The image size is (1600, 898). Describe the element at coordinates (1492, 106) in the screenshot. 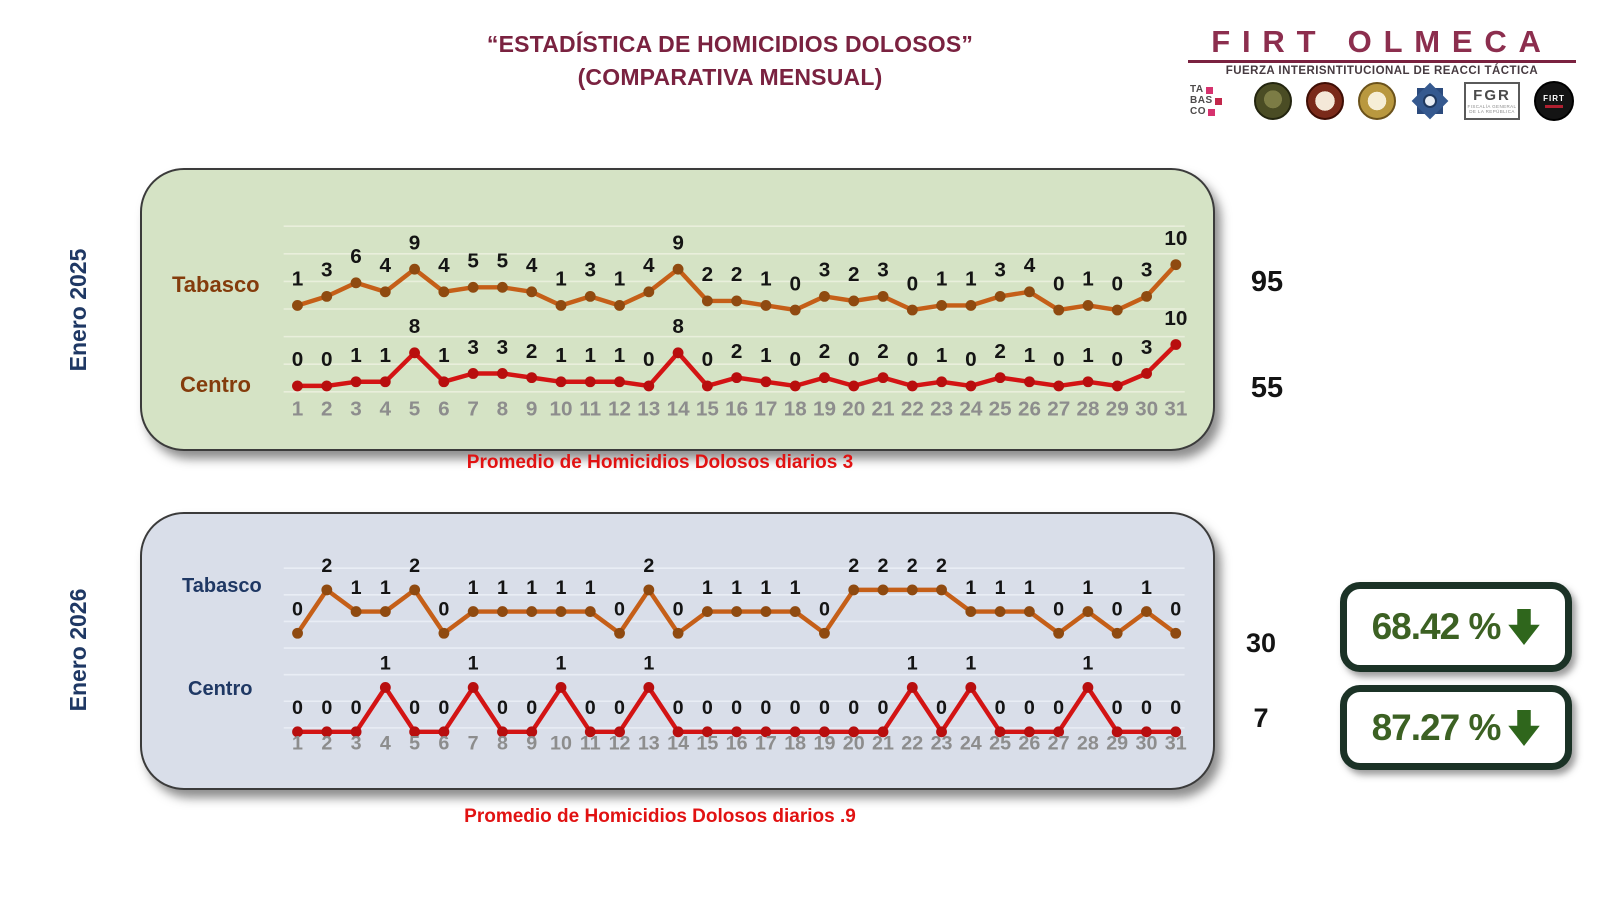

I see `fgr-sub-text: FISCALÍA GENERAL` at that location.